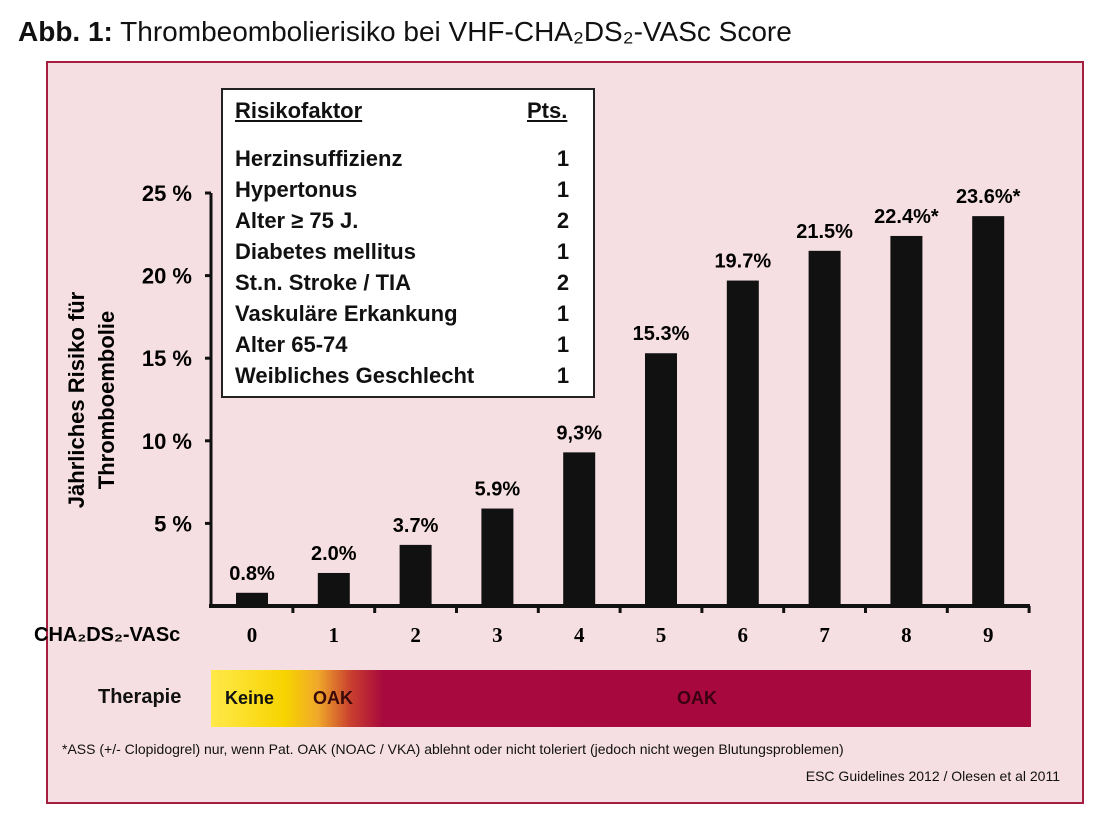  Describe the element at coordinates (346, 313) in the screenshot. I see `risk-factor-name: Vaskuläre Erkankung` at that location.